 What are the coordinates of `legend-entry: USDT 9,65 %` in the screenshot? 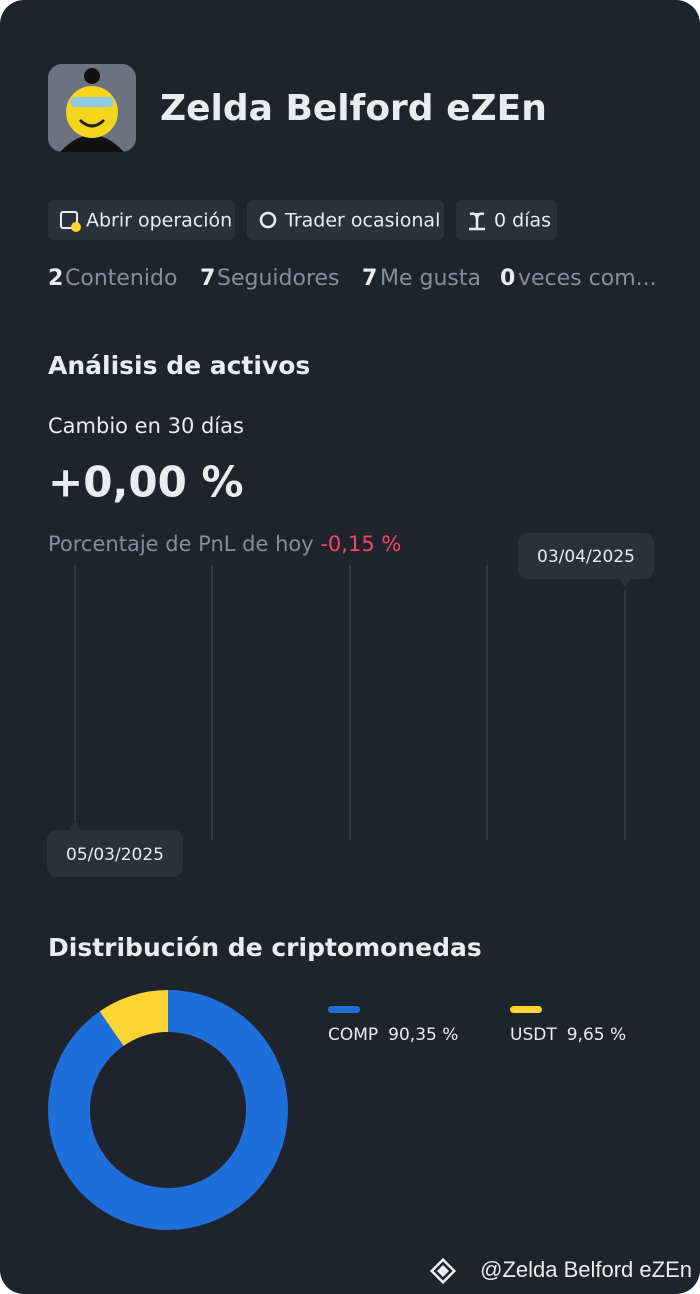 It's located at (568, 1035).